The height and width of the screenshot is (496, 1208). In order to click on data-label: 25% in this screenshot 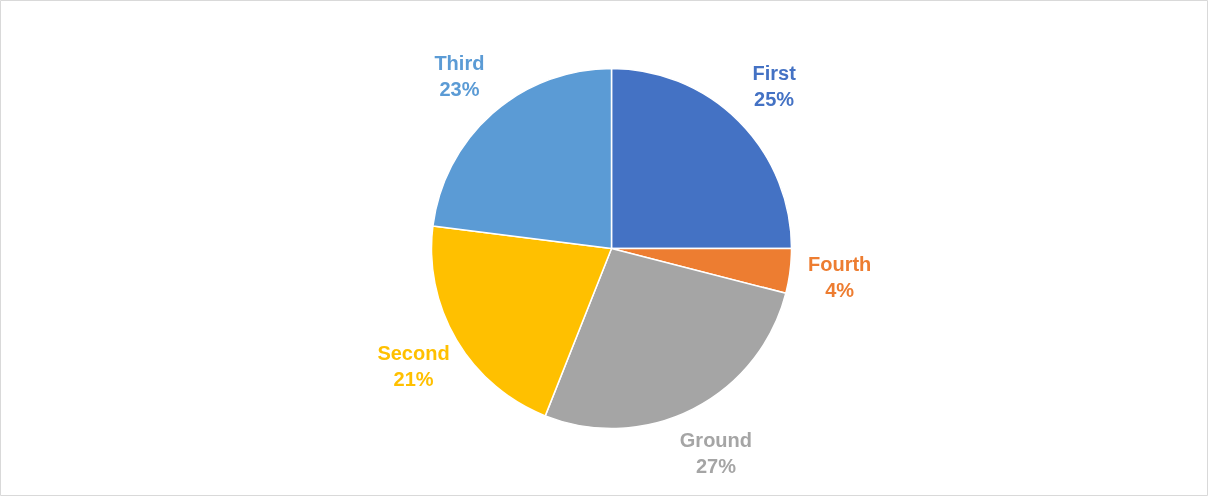, I will do `click(774, 98)`.